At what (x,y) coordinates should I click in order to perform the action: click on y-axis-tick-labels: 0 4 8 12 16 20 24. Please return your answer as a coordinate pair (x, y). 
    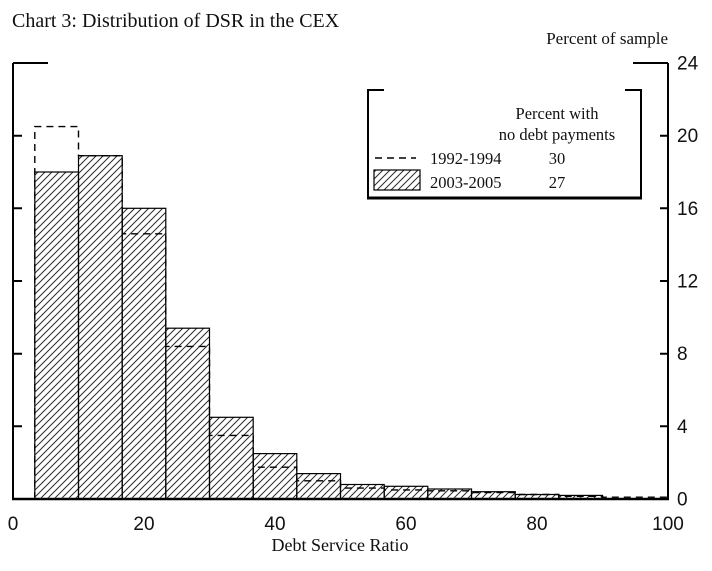
    Looking at the image, I should click on (688, 282).